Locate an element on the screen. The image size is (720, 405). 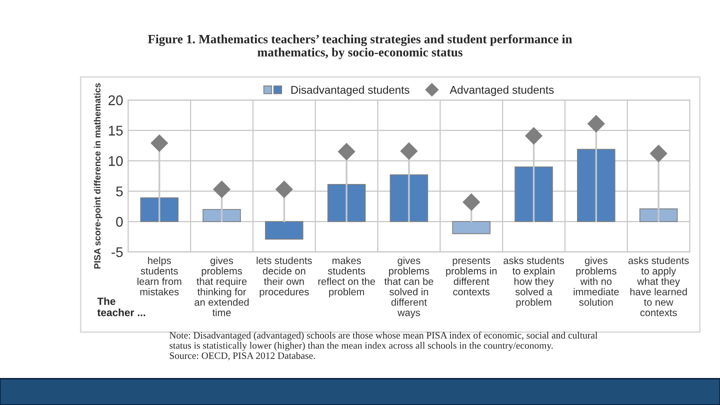
y-tick-label: 20 is located at coordinates (115, 100).